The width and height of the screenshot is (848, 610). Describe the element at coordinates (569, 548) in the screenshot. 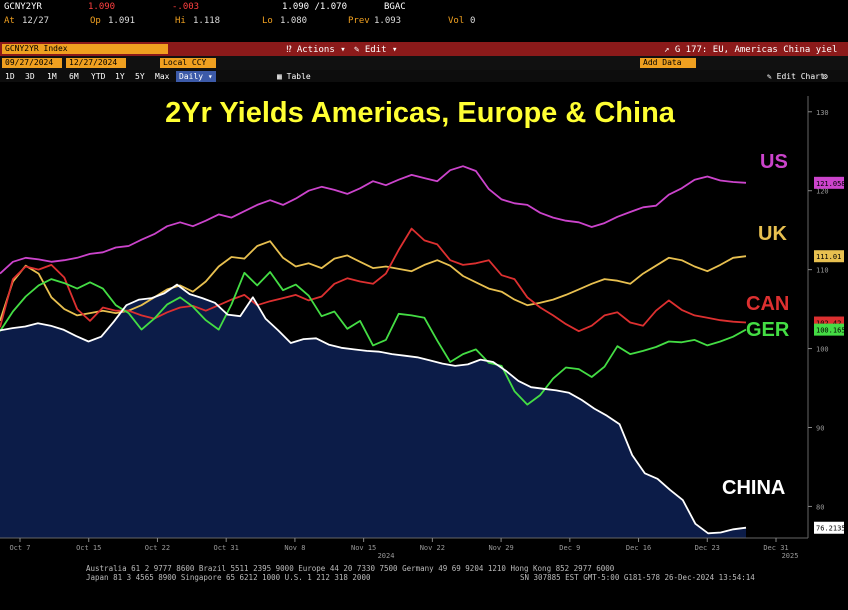

I see `x-tick-label: Dec 9` at that location.